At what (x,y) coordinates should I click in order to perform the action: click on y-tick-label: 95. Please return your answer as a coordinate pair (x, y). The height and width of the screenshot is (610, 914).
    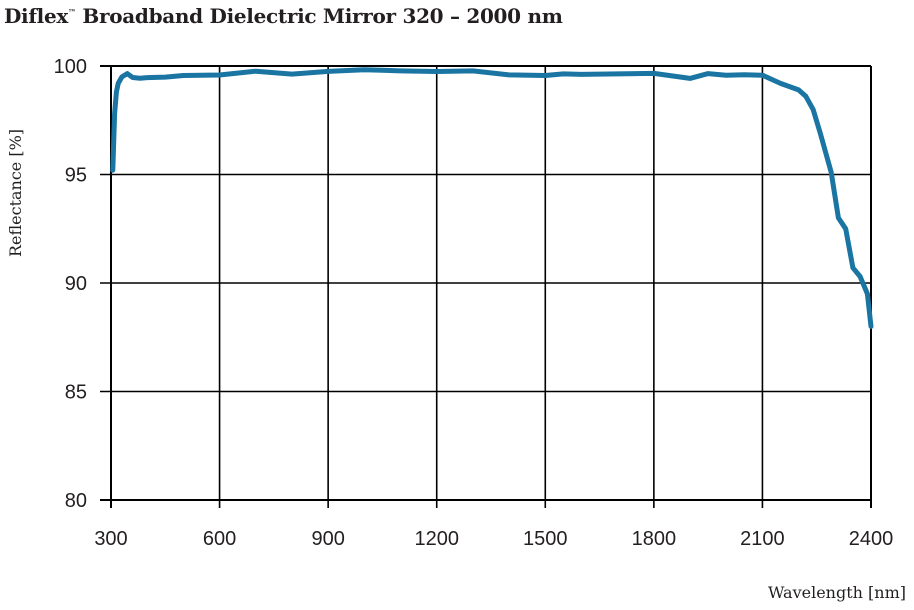
    Looking at the image, I should click on (76, 176).